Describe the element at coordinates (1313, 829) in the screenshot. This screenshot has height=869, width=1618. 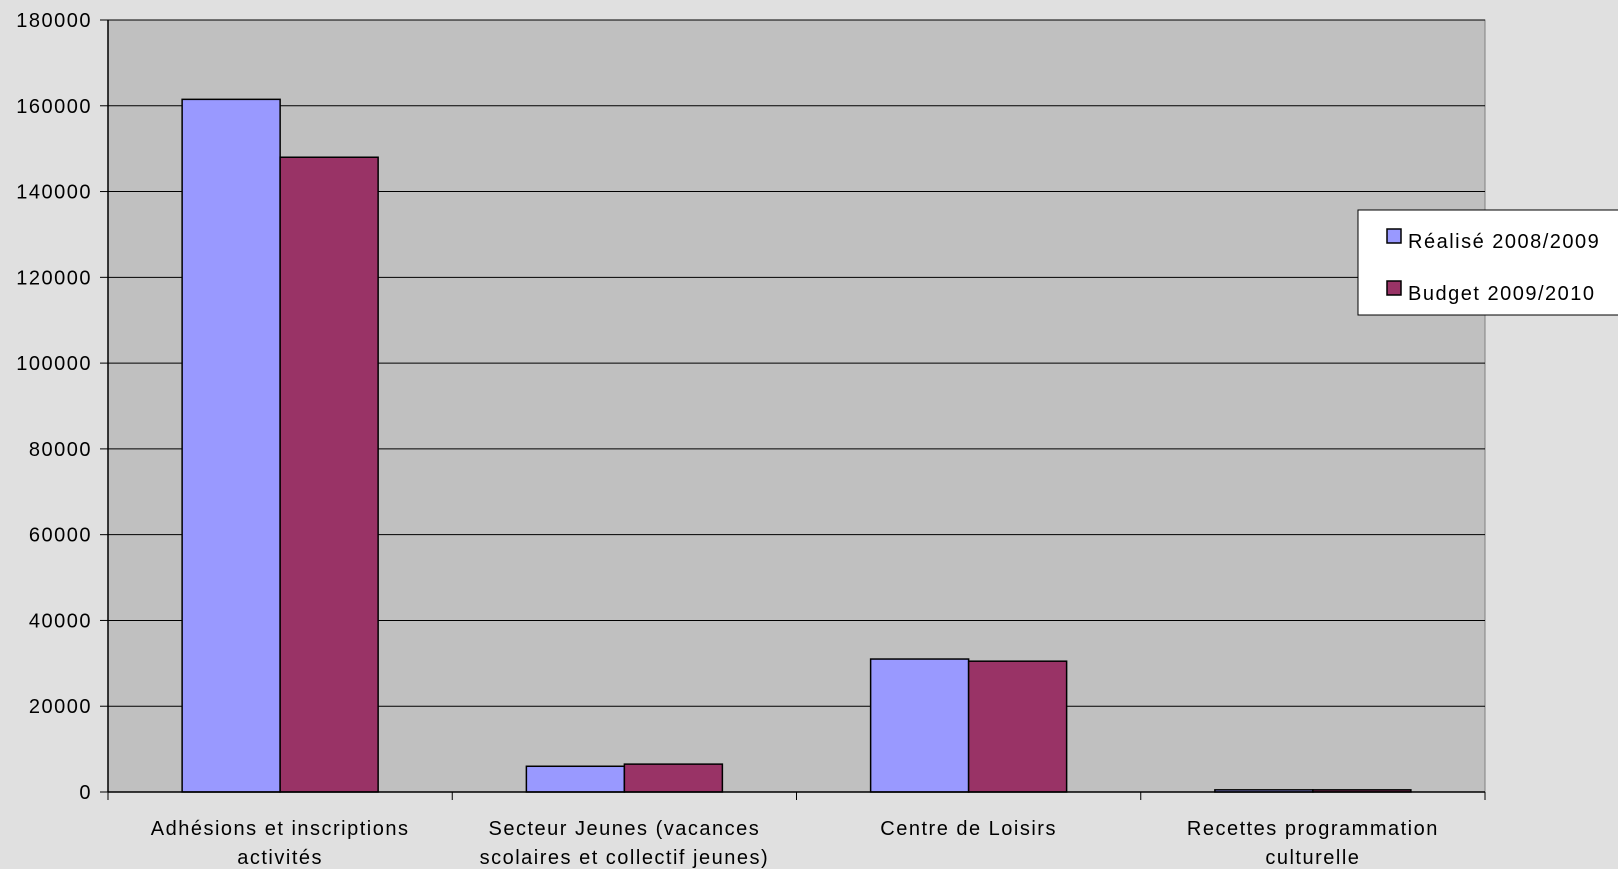
I see `category-label: Recettes programmation` at that location.